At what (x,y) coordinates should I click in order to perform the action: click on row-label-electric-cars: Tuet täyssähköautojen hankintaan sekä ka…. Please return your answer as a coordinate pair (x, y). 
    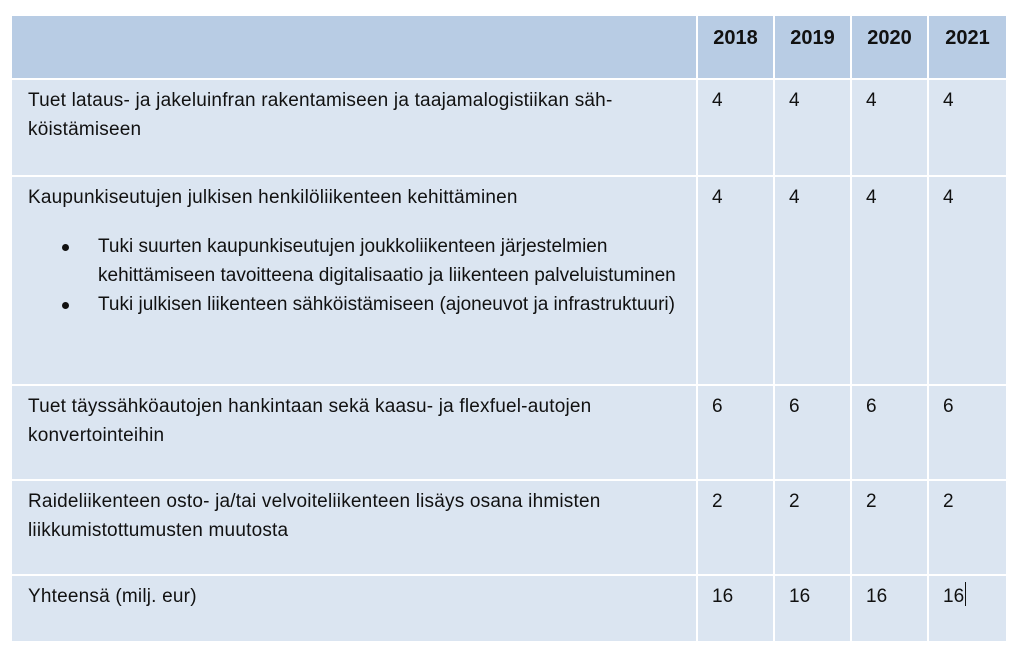
    Looking at the image, I should click on (355, 433).